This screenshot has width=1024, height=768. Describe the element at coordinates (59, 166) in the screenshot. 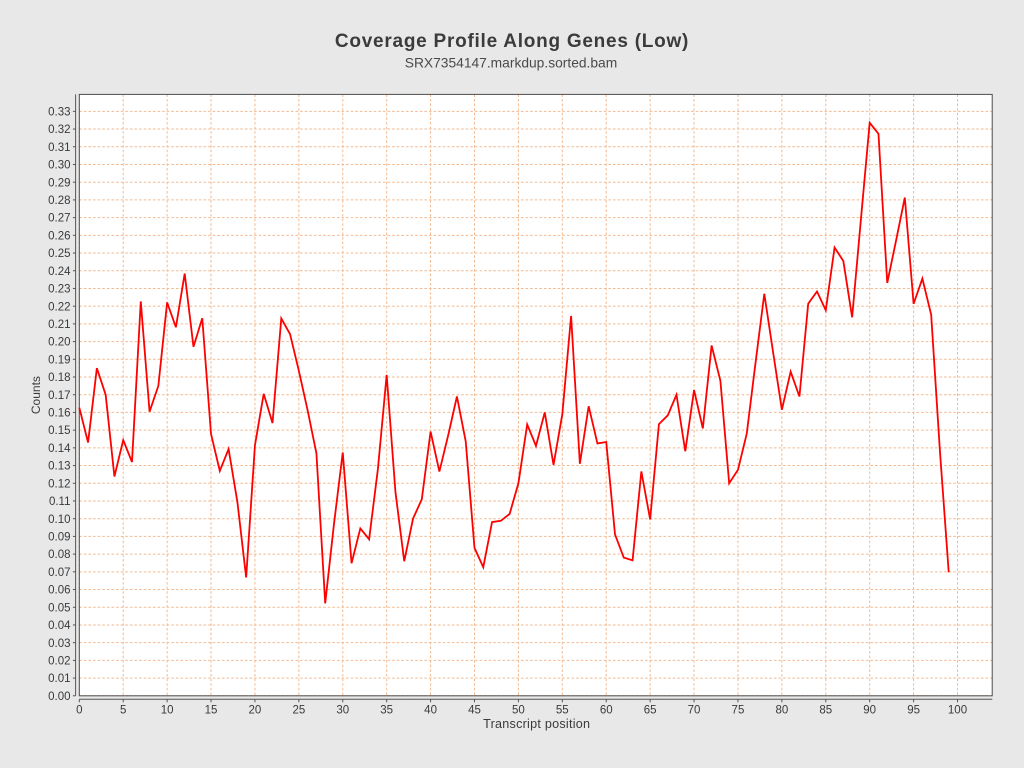

I see `svg-text: 0.30` at that location.